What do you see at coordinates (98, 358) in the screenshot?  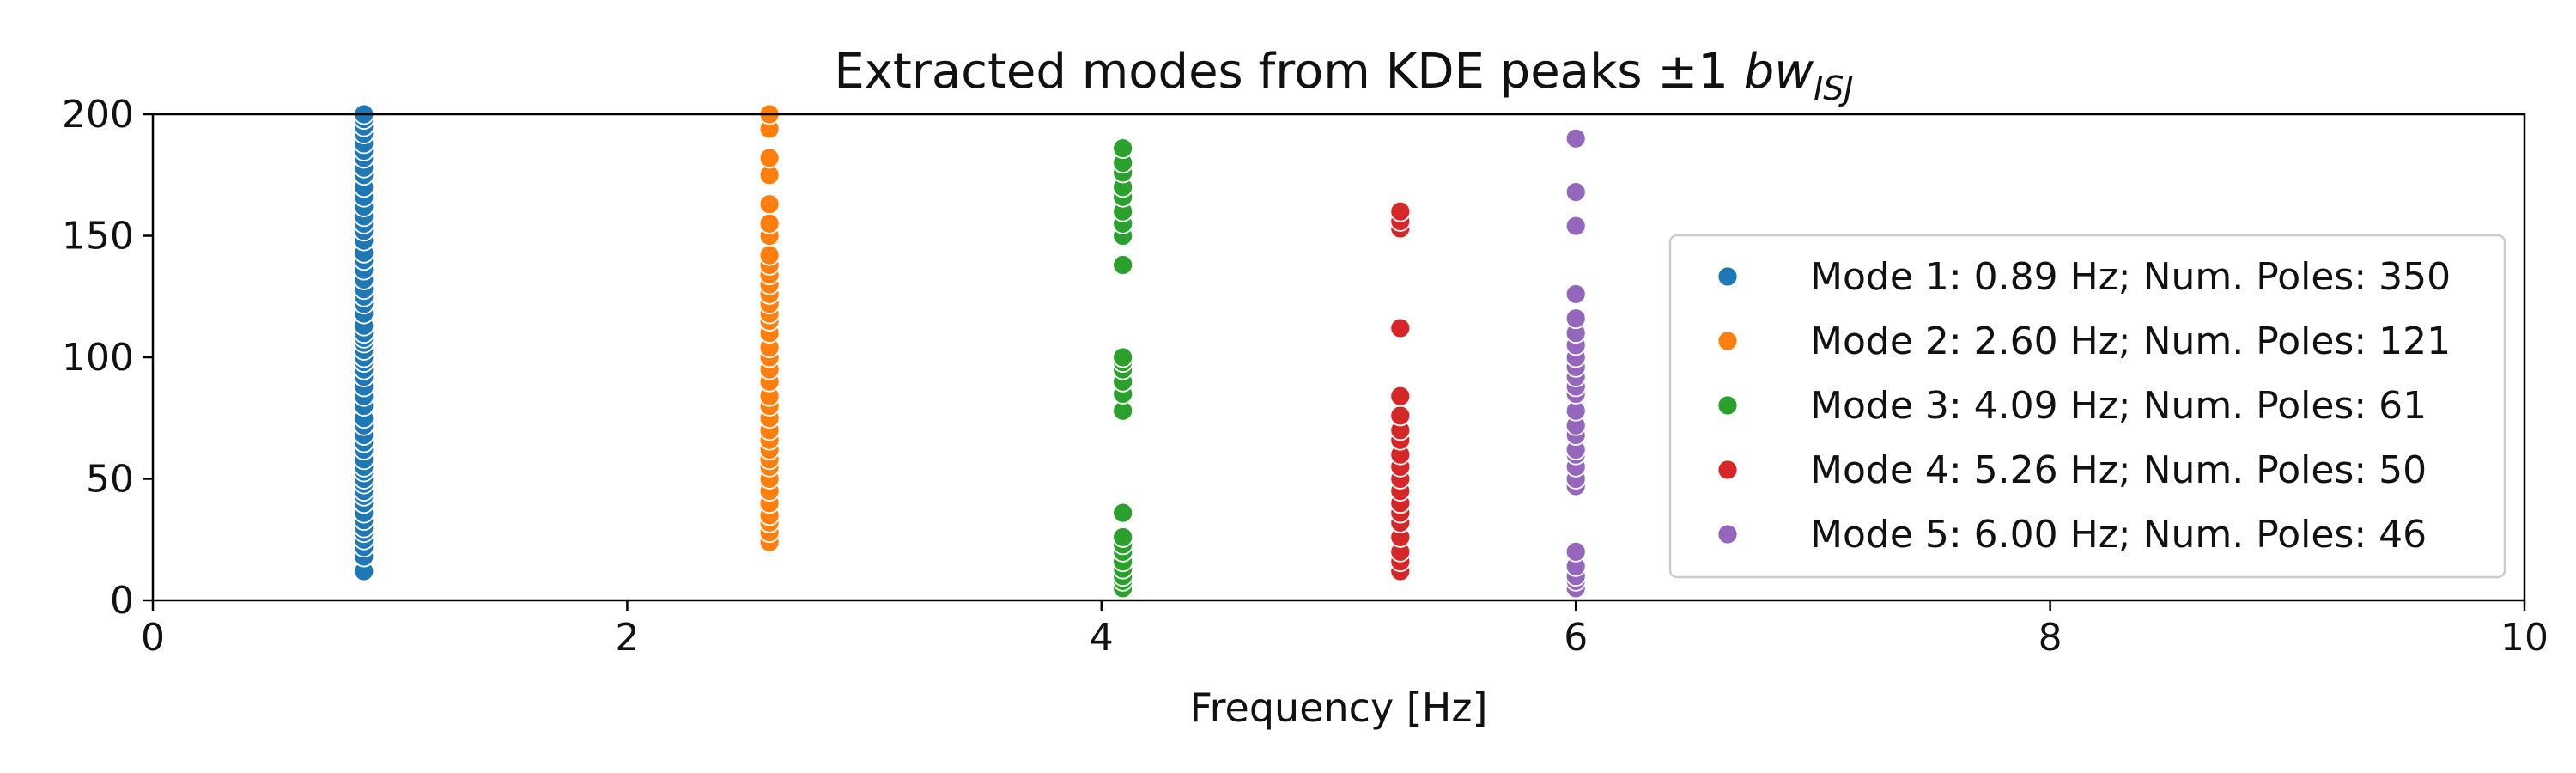 I see `y-tick-label: 100` at bounding box center [98, 358].